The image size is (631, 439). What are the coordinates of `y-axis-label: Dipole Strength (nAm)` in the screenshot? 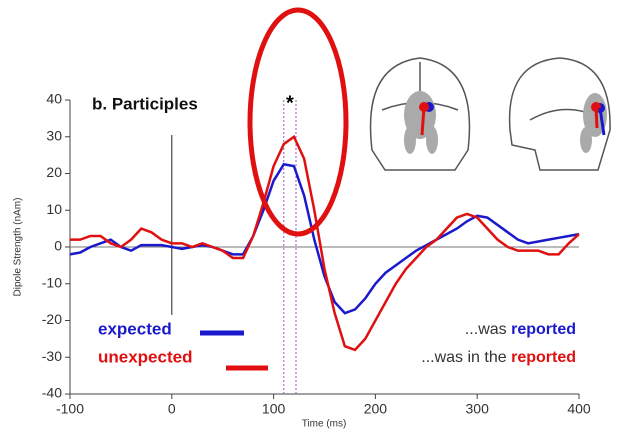 It's located at (18, 247).